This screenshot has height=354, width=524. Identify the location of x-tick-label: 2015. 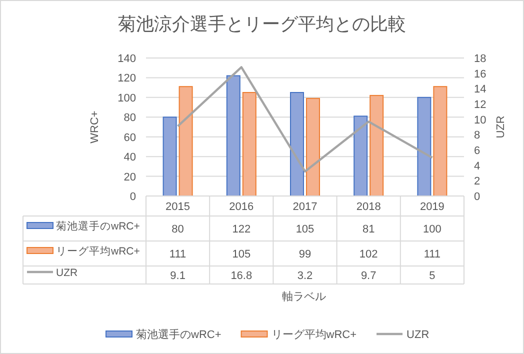
(178, 207).